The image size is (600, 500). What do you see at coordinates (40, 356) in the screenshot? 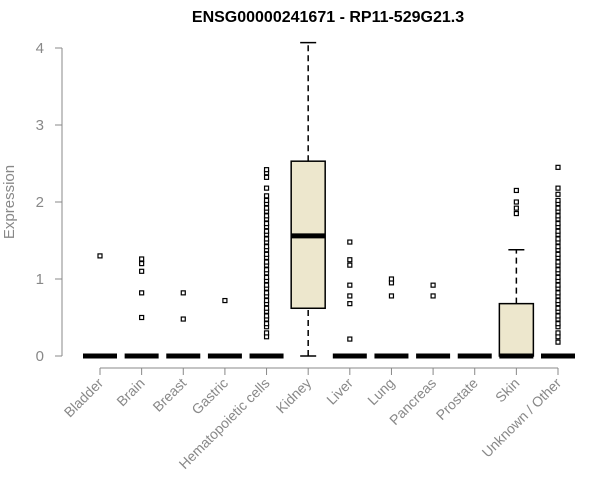
I see `y-tick-label: 0` at bounding box center [40, 356].